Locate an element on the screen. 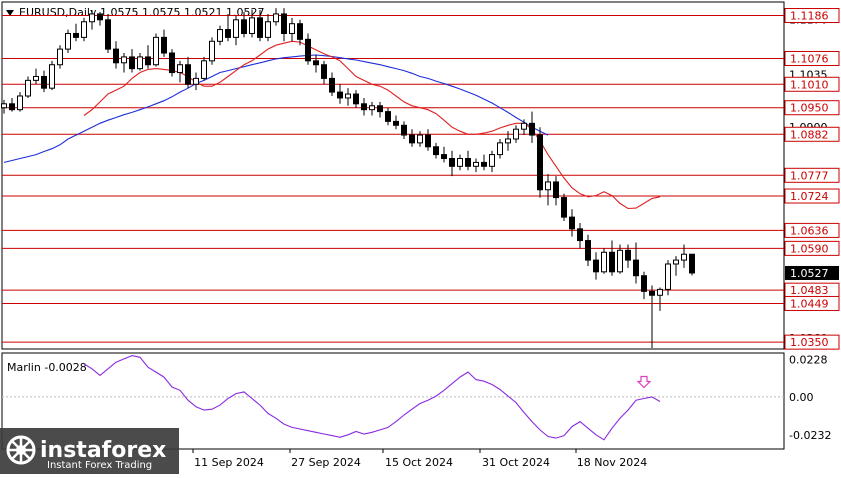 The width and height of the screenshot is (841, 478). current-price-badge is located at coordinates (812, 272).